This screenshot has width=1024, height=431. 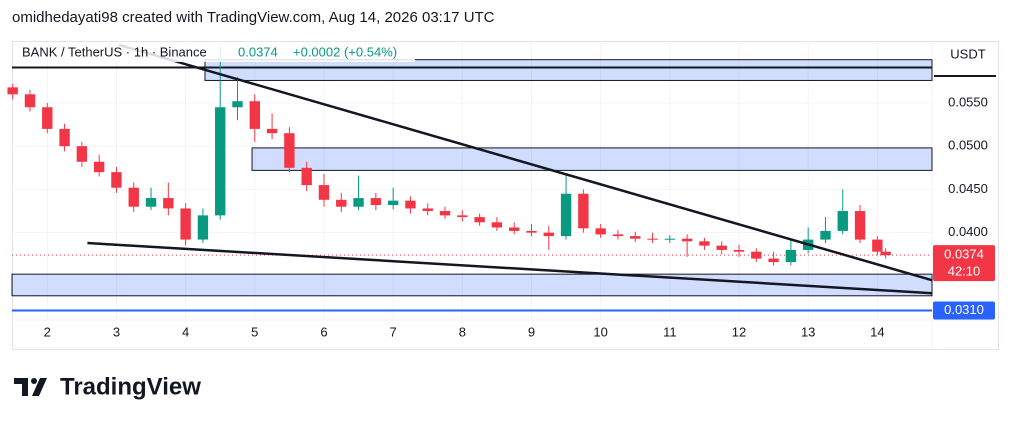 I want to click on x-tick-label: 3, so click(x=116, y=331).